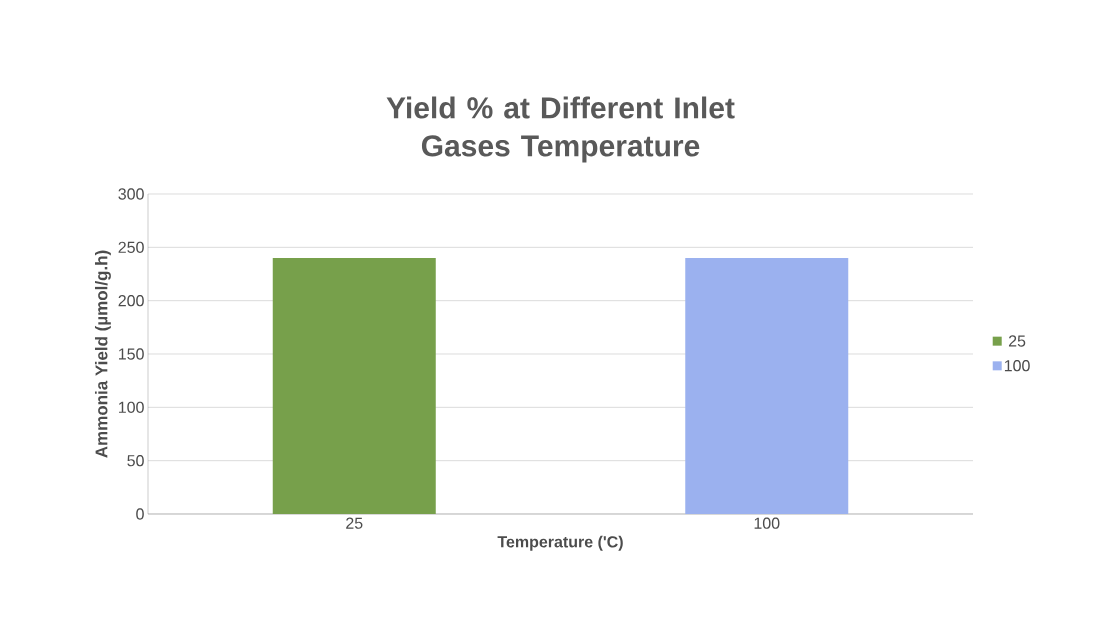 The image size is (1096, 633). What do you see at coordinates (131, 247) in the screenshot?
I see `y-tick-label: 250` at bounding box center [131, 247].